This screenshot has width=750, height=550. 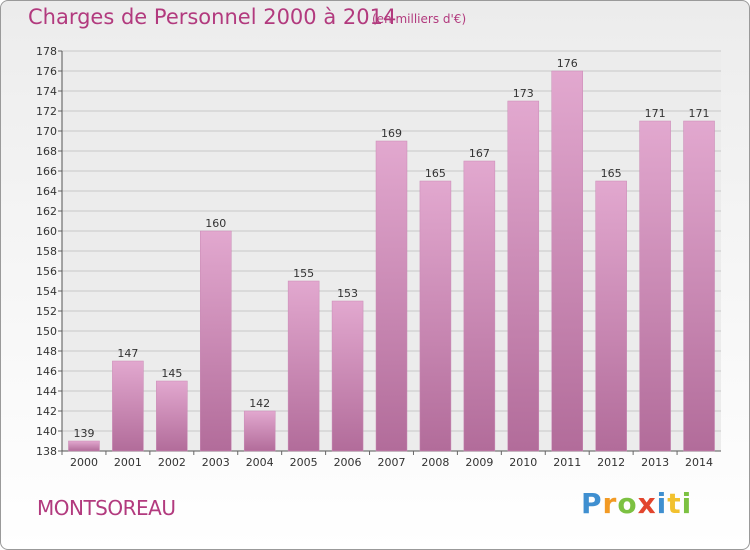 What do you see at coordinates (523, 93) in the screenshot?
I see `data-label: 173` at bounding box center [523, 93].